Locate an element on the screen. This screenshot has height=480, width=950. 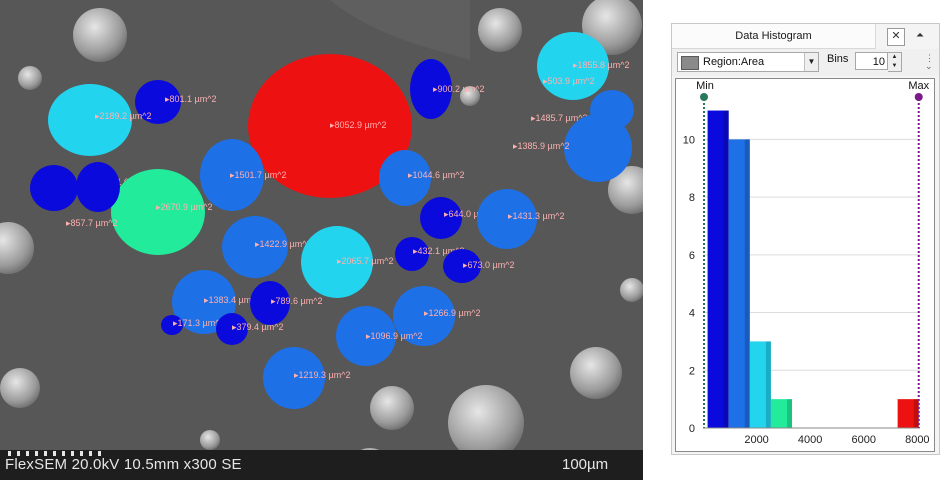
histogram-toolbar: Region:Area ▼ Bins 10 ▲ ▼ ⋮ ⌄ is located at coordinates (805, 62).